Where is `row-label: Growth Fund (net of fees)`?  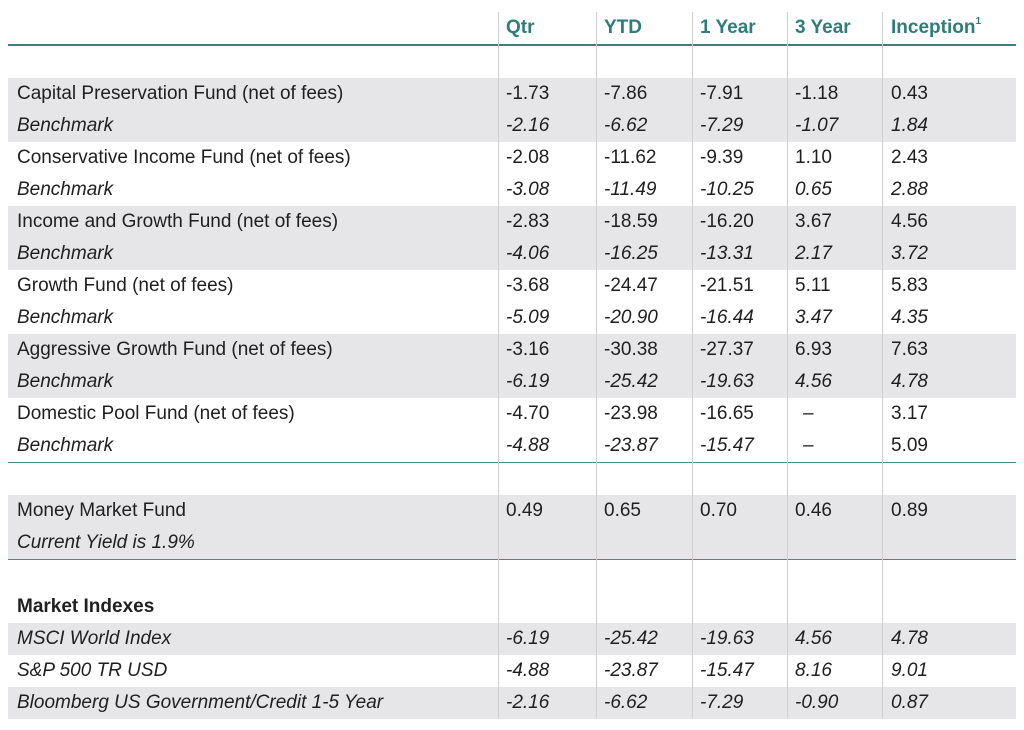
row-label: Growth Fund (net of fees) is located at coordinates (125, 285).